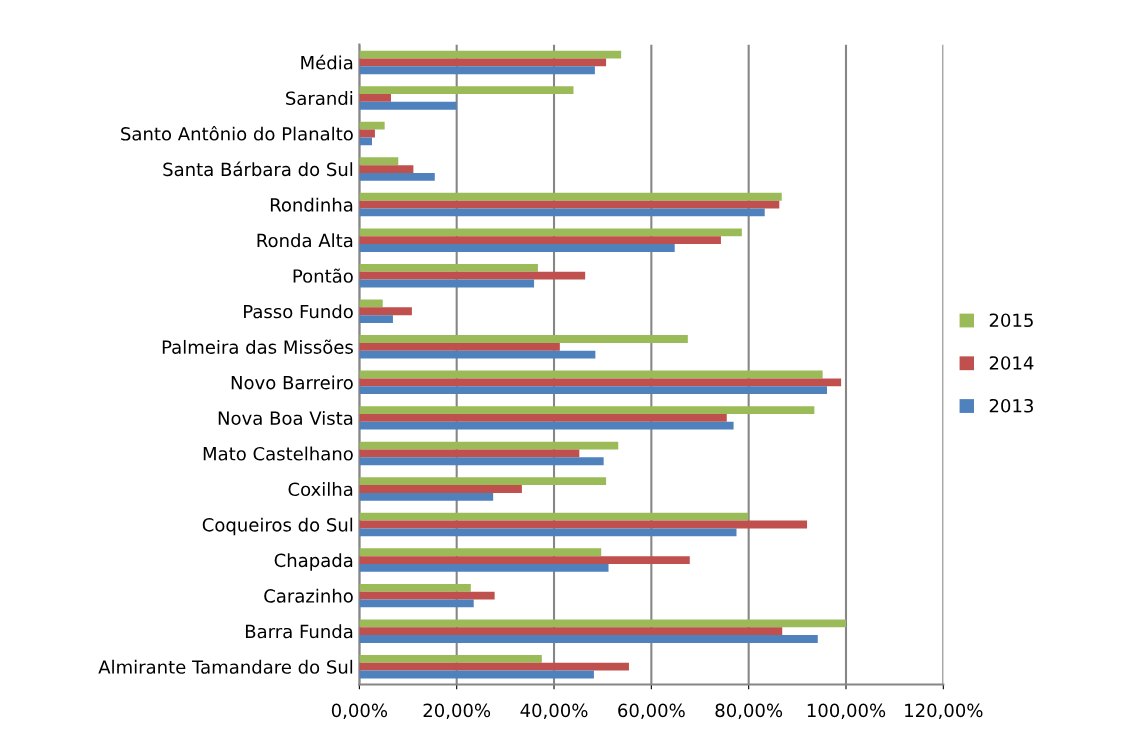  Describe the element at coordinates (359, 711) in the screenshot. I see `x-tick-label: 0,00%` at that location.